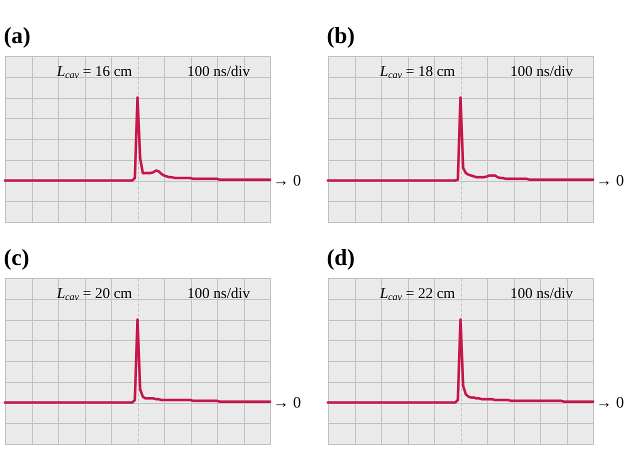  What do you see at coordinates (17, 257) in the screenshot?
I see `chart-title: (c)` at bounding box center [17, 257].